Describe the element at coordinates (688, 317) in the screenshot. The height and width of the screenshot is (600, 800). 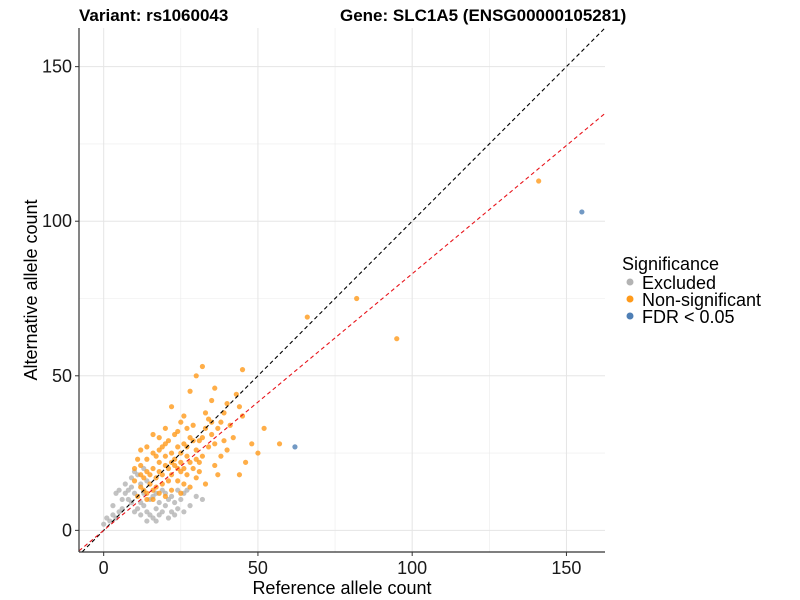
I see `legend-label-fdr: FDR < 0.05` at that location.